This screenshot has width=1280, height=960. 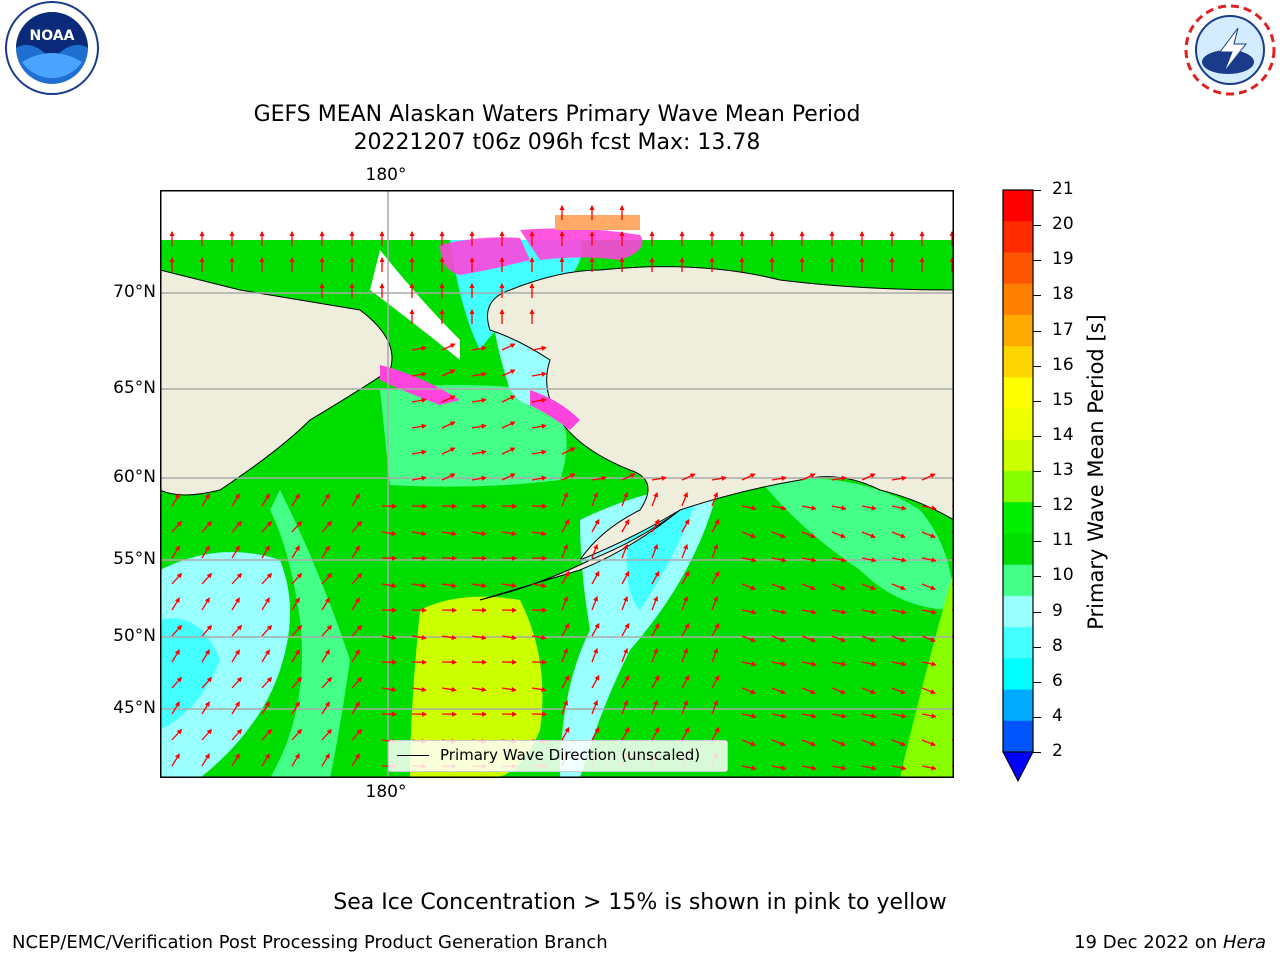 I want to click on yellow-zone-center, so click(x=476, y=687).